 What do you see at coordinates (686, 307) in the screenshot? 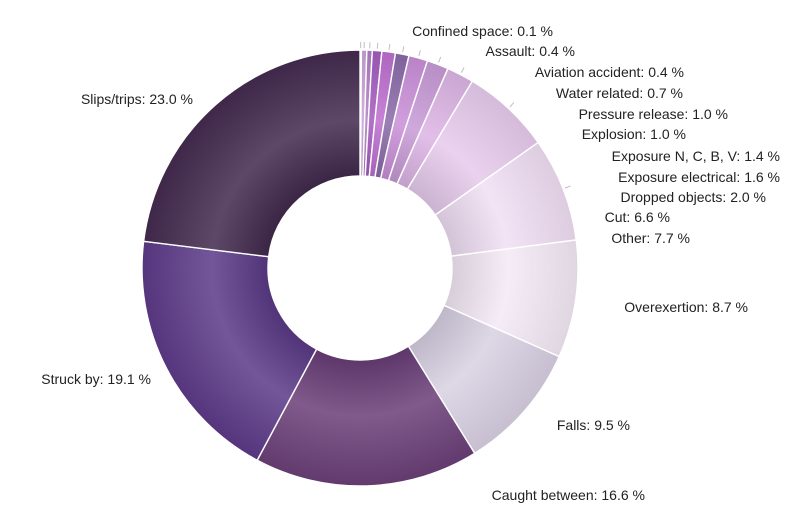
I see `slice-label: Overexertion: 8.7 %` at bounding box center [686, 307].